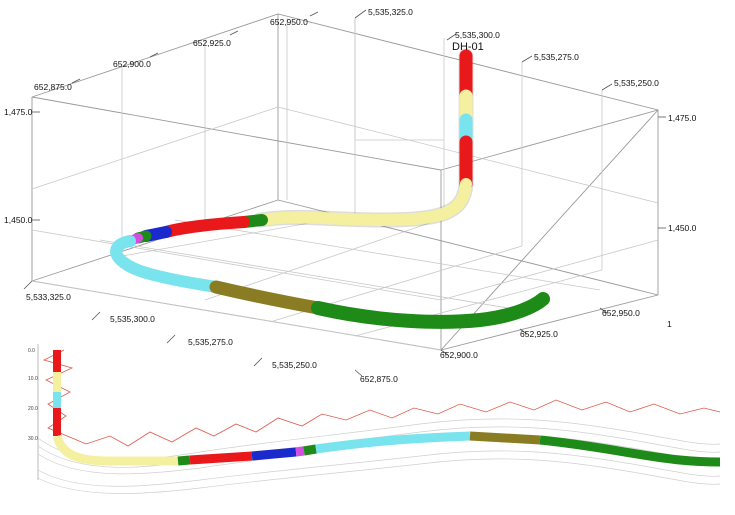 This screenshot has height=515, width=735. I want to click on top-x-label: 652,875.0, so click(53, 87).